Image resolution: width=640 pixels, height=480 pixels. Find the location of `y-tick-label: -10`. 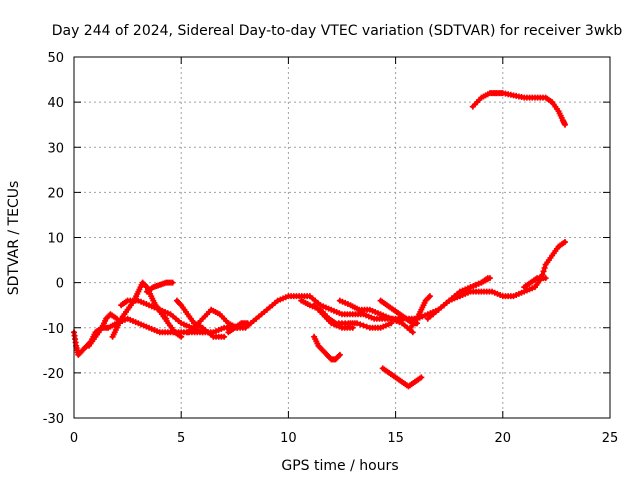

y-tick-label: -10 is located at coordinates (53, 329).